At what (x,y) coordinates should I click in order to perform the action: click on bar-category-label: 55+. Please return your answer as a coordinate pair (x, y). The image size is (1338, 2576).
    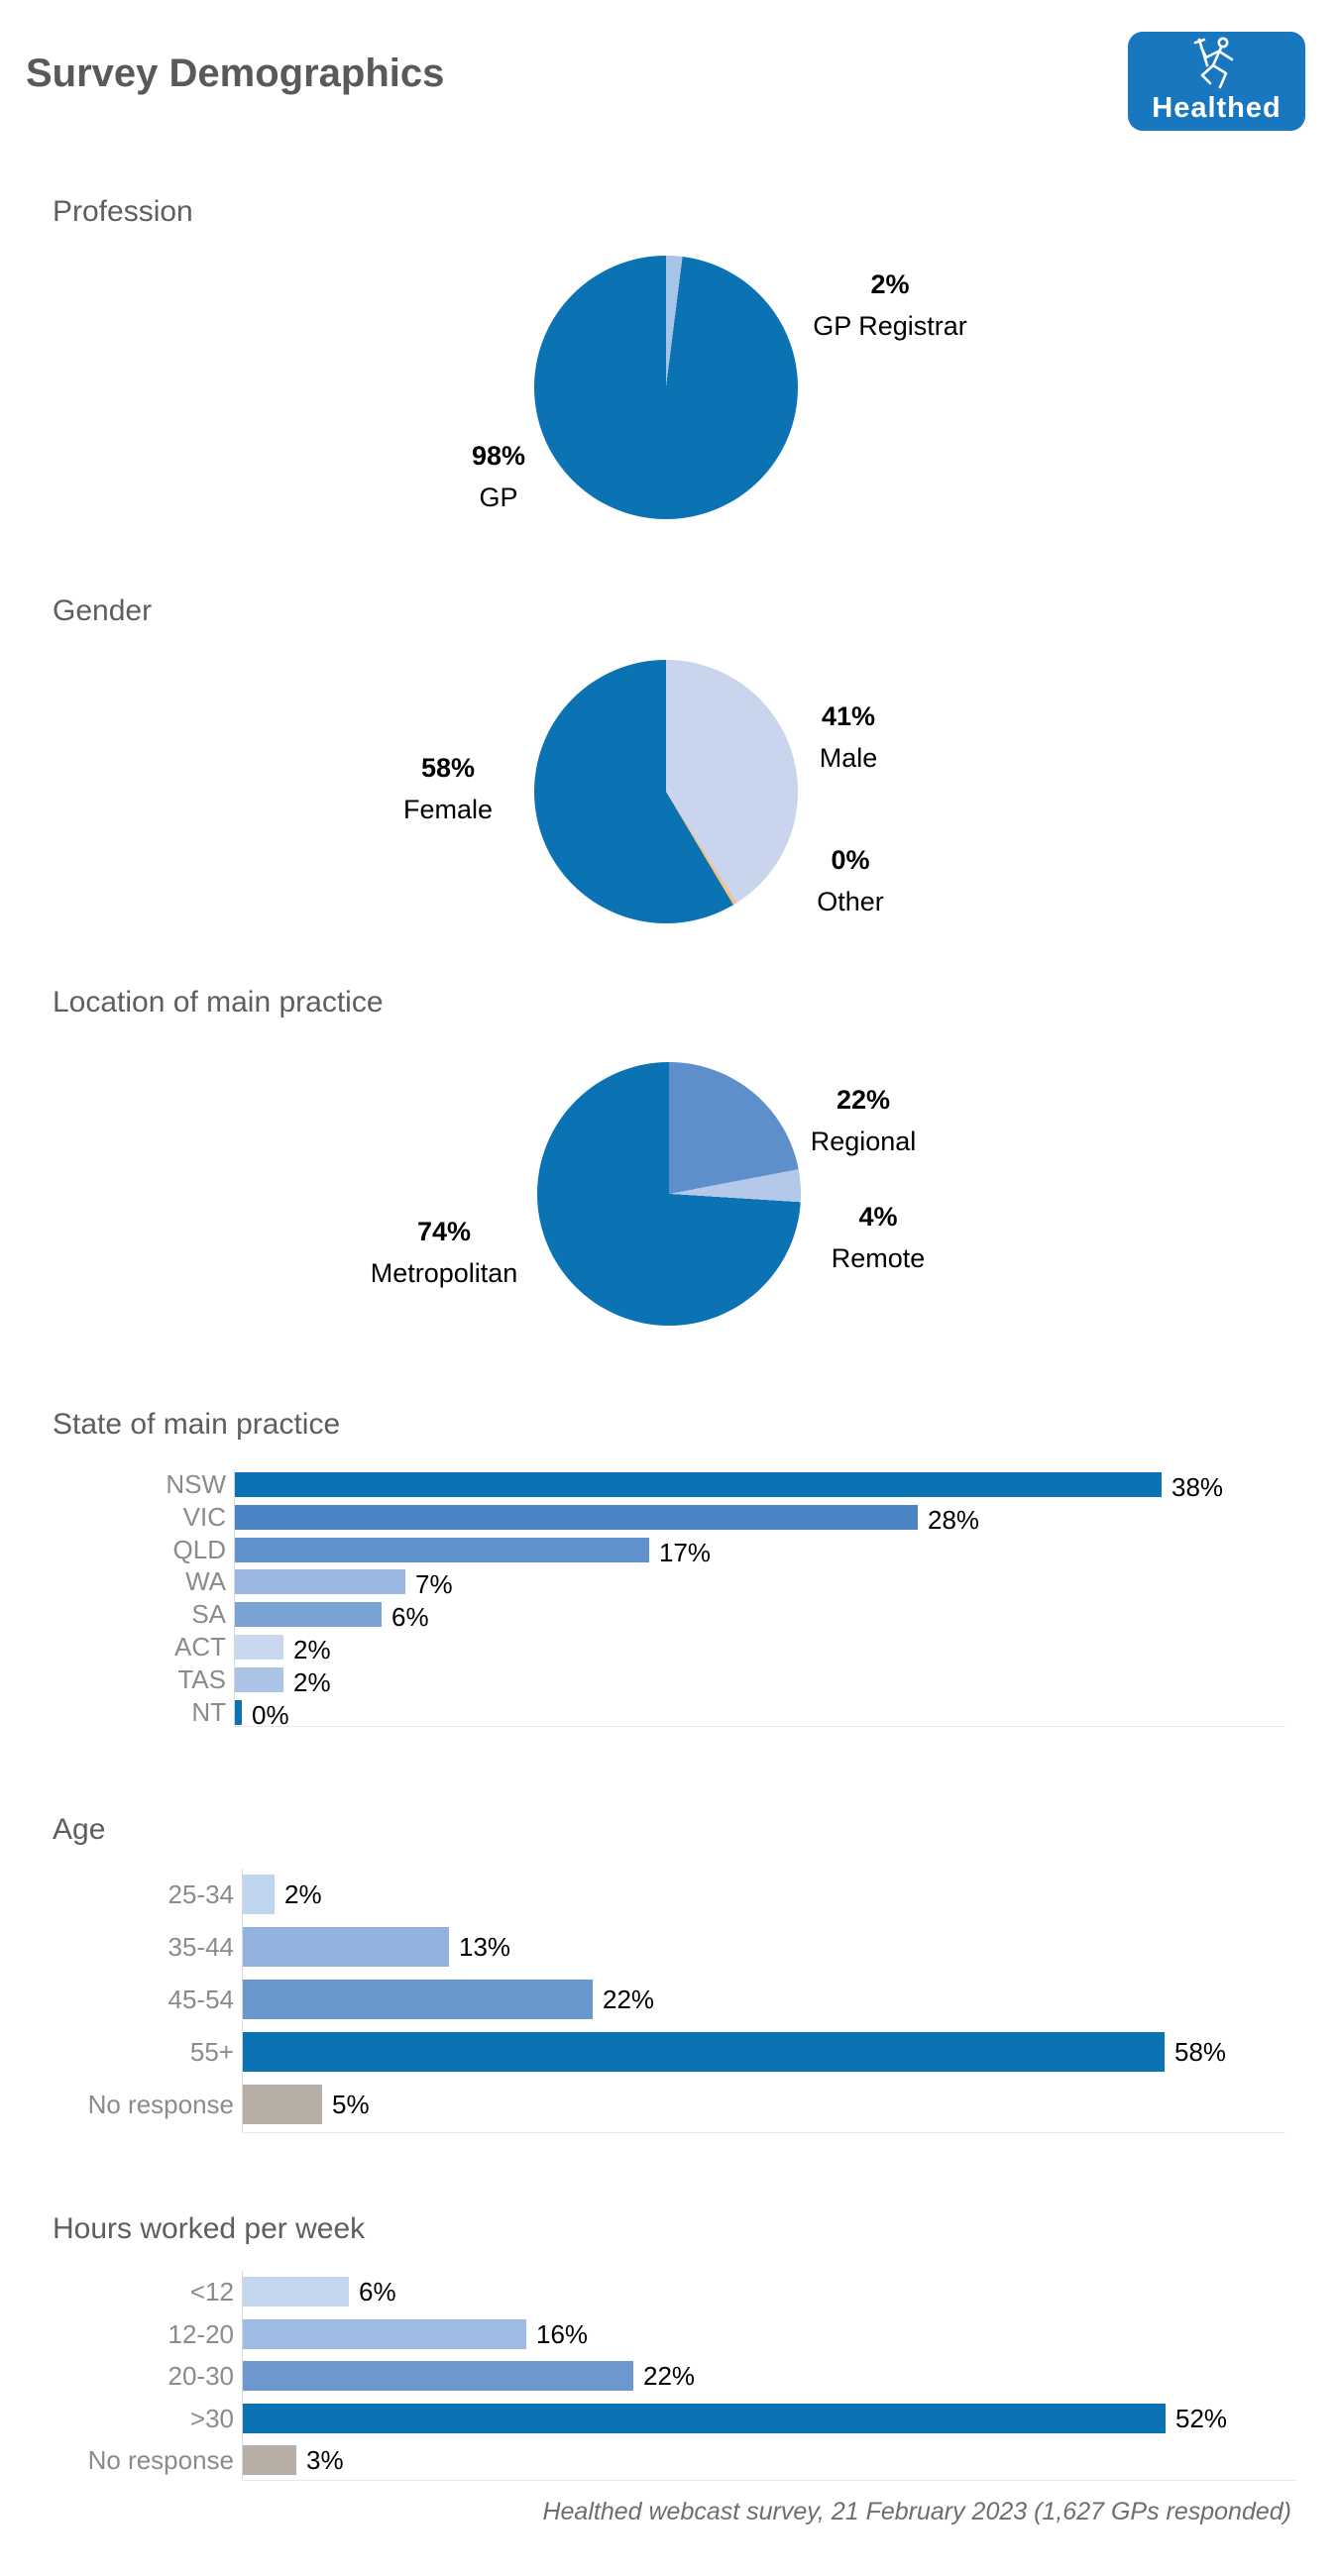
    Looking at the image, I should click on (212, 2052).